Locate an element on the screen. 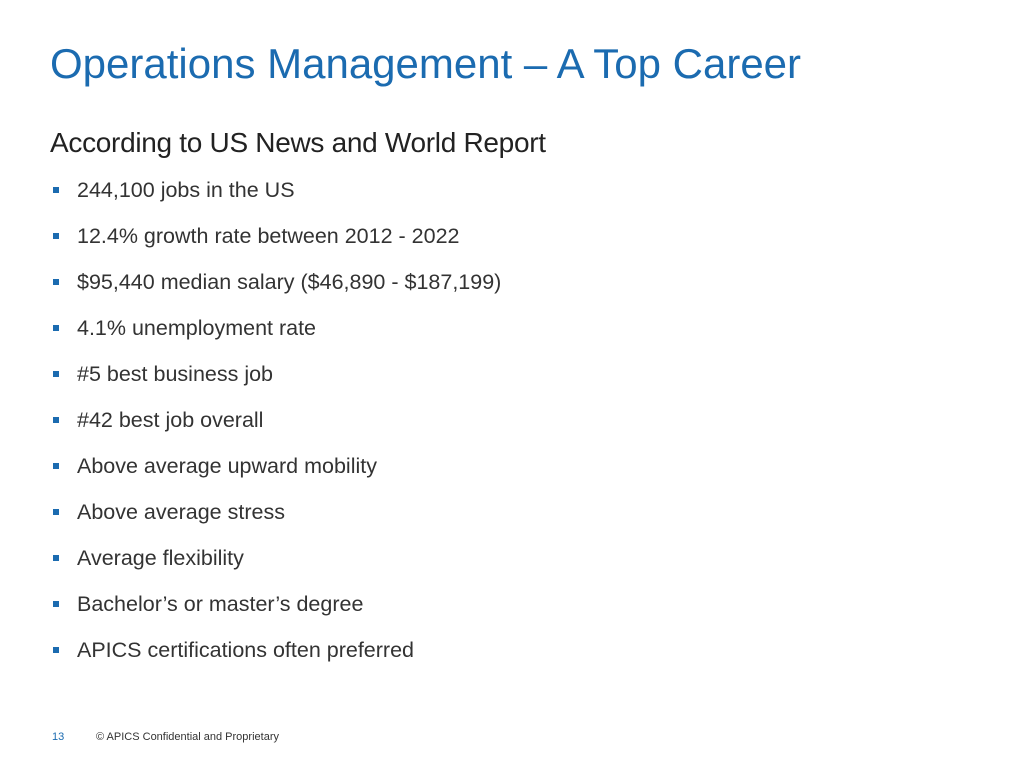  bullet-text: Above average stress is located at coordinates (181, 511).